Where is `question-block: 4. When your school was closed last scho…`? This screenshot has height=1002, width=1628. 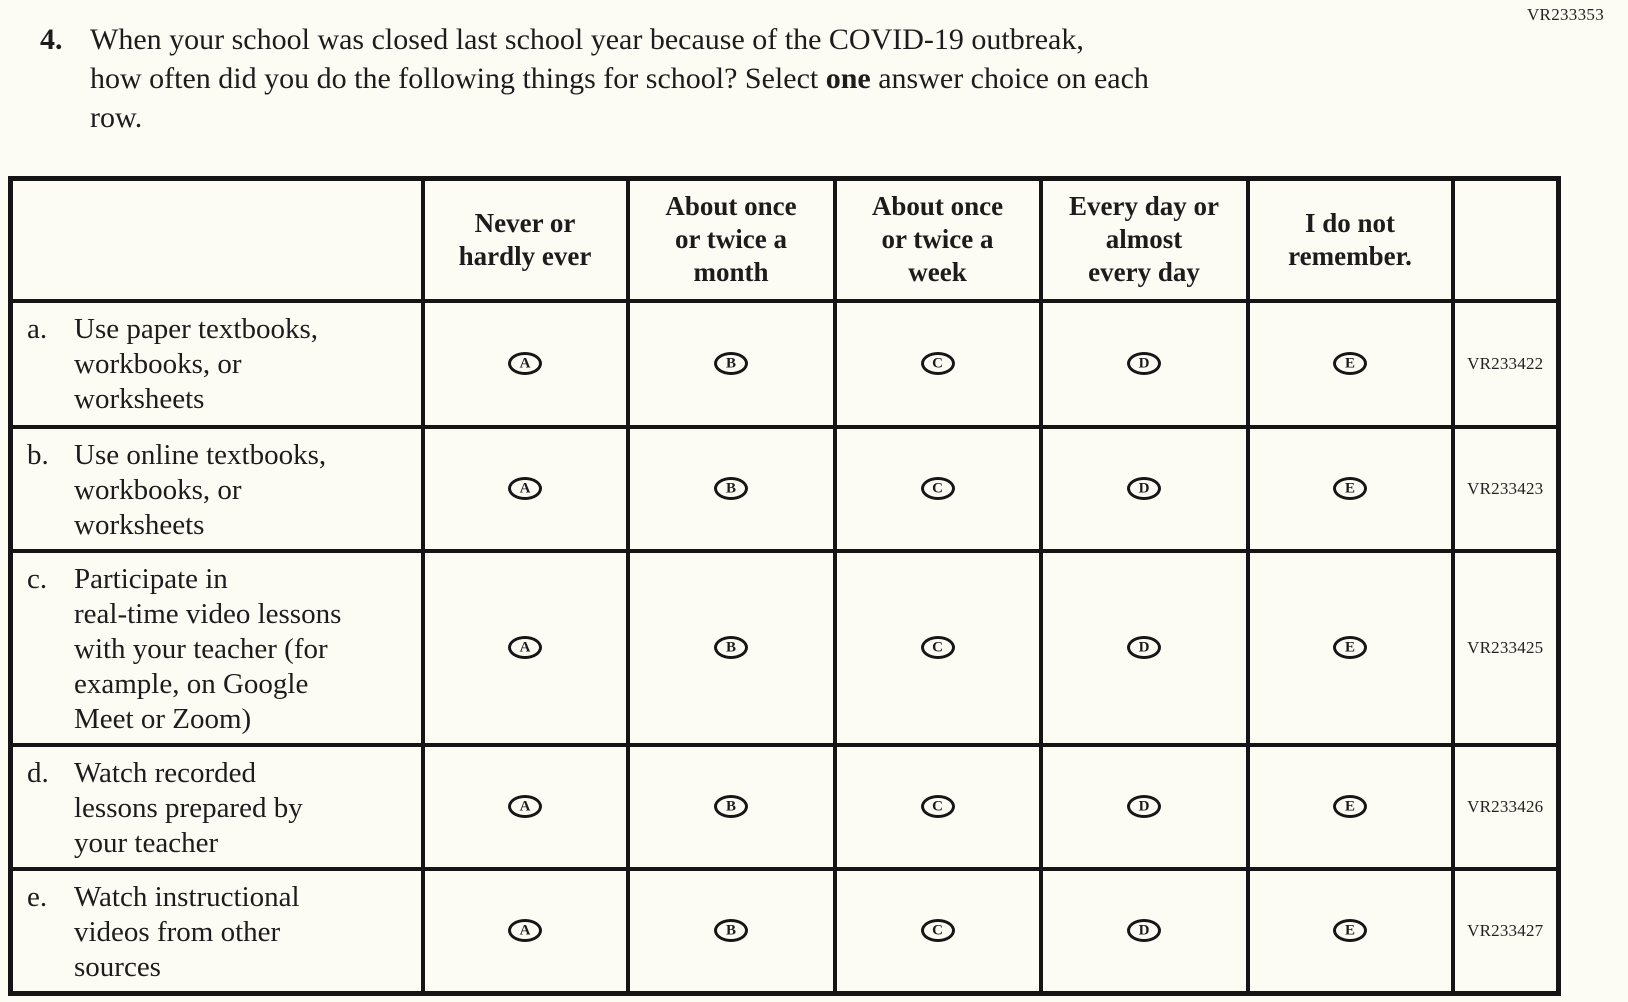
question-block: 4. When your school was closed last scho… is located at coordinates (750, 78).